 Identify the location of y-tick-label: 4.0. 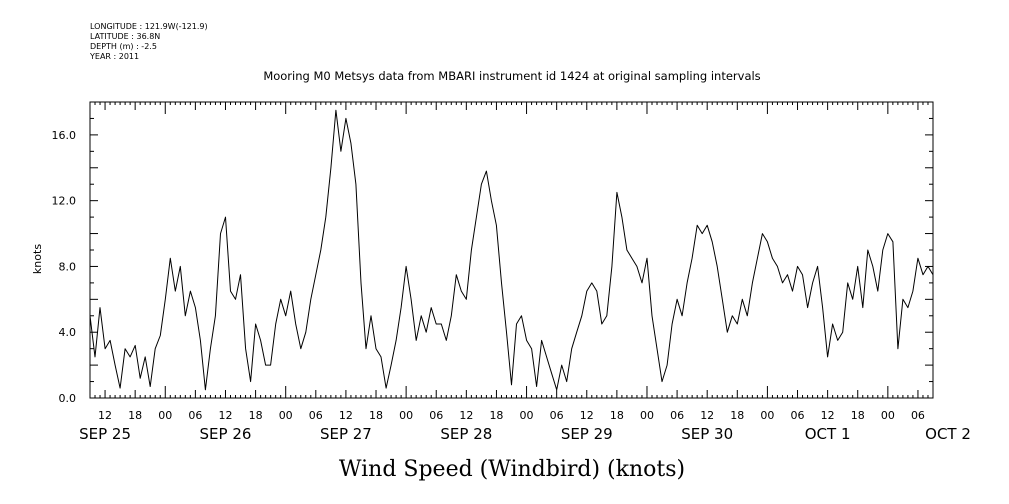
(68, 332).